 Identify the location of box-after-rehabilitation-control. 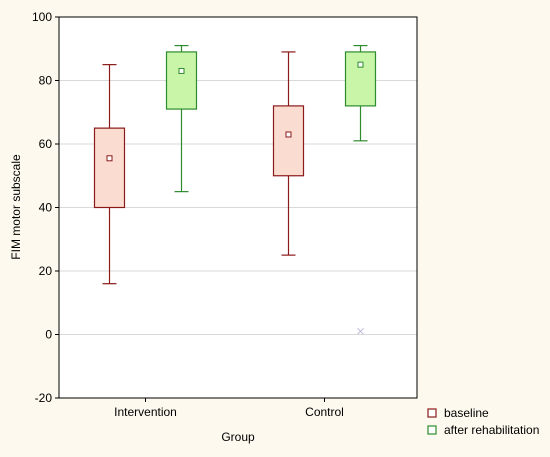
(360, 189).